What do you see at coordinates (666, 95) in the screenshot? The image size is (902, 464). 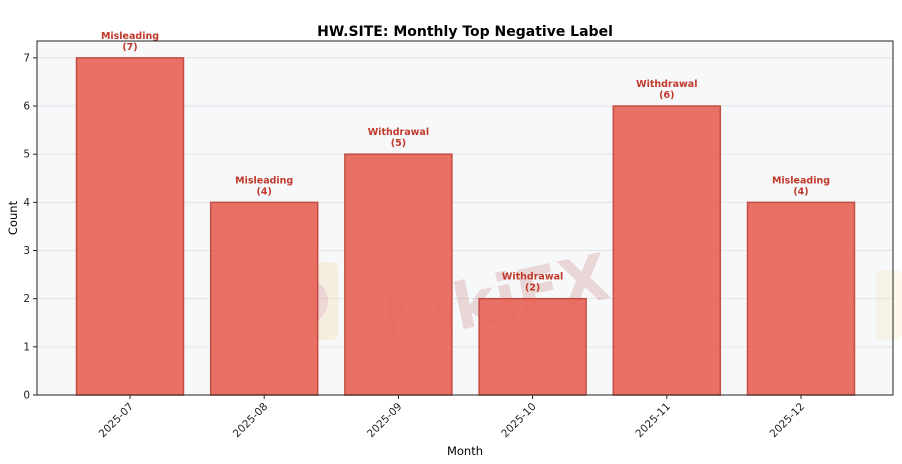 I see `bar-label-count: (6)` at bounding box center [666, 95].